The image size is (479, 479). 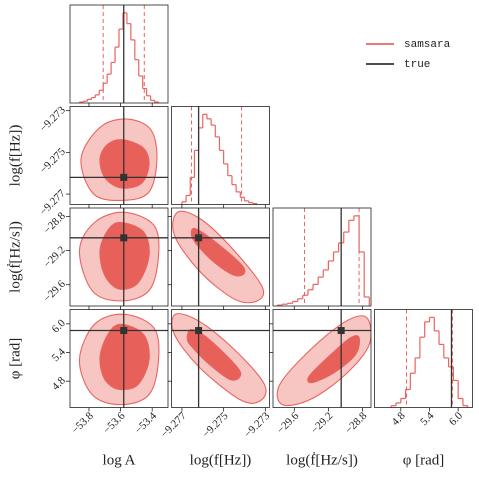 What do you see at coordinates (173, 425) in the screenshot?
I see `x-tick-label: −9.277` at bounding box center [173, 425].